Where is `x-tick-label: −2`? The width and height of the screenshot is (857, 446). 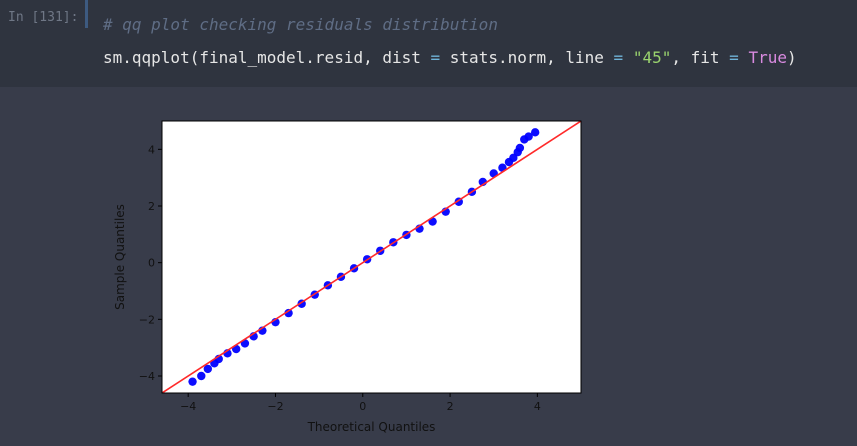 x-tick-label: −2 is located at coordinates (275, 406).